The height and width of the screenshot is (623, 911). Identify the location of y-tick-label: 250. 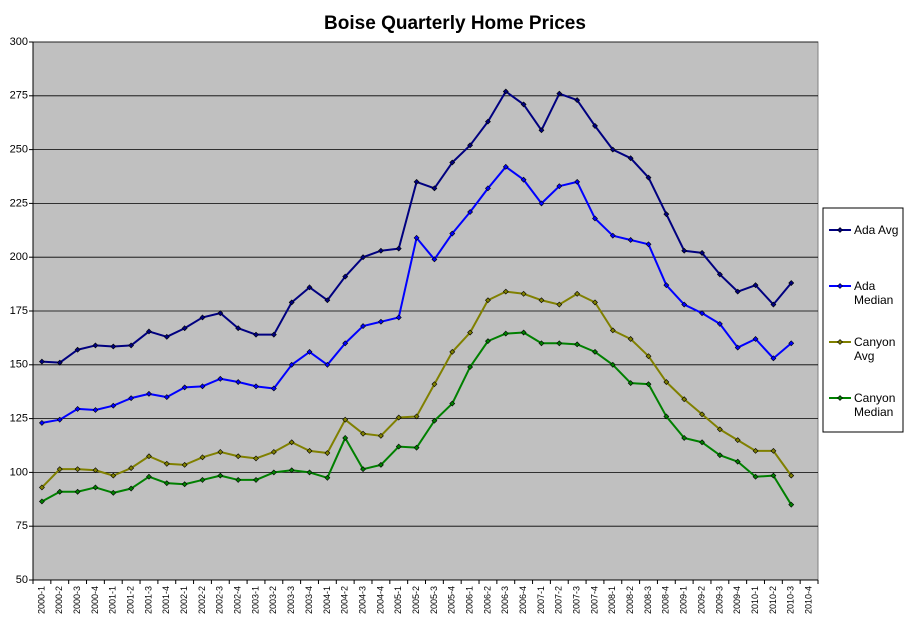
(19, 150).